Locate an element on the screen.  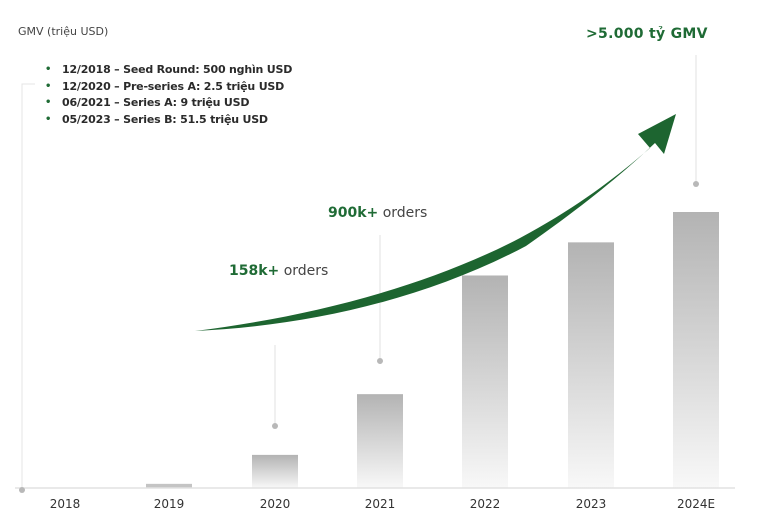
axis-origin-marker is located at coordinates (22, 490).